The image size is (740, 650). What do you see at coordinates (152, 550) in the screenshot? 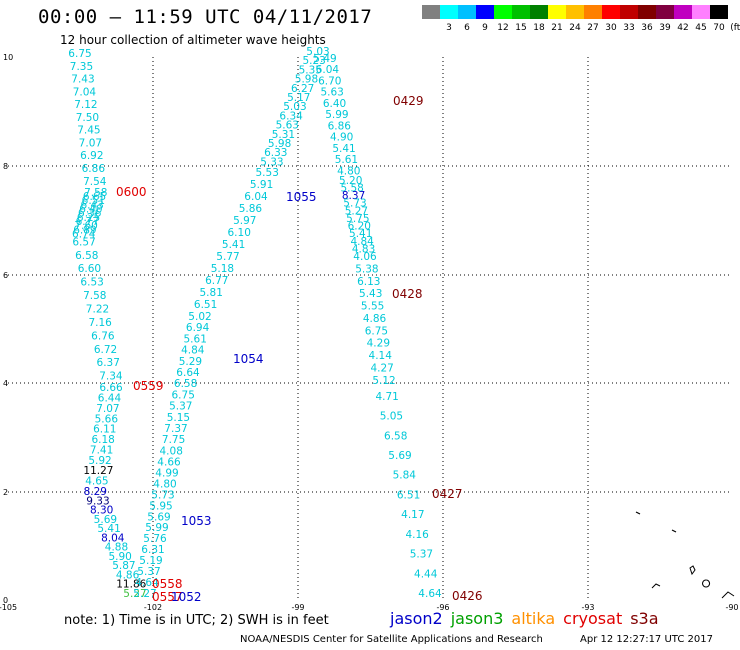
I see `wave-height-value: 6.31` at bounding box center [152, 550].